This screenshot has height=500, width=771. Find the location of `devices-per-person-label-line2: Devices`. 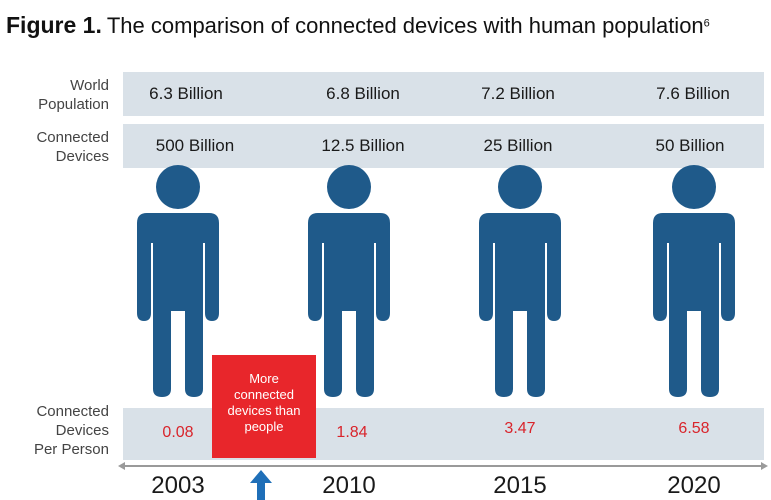

devices-per-person-label-line2: Devices is located at coordinates (82, 430).